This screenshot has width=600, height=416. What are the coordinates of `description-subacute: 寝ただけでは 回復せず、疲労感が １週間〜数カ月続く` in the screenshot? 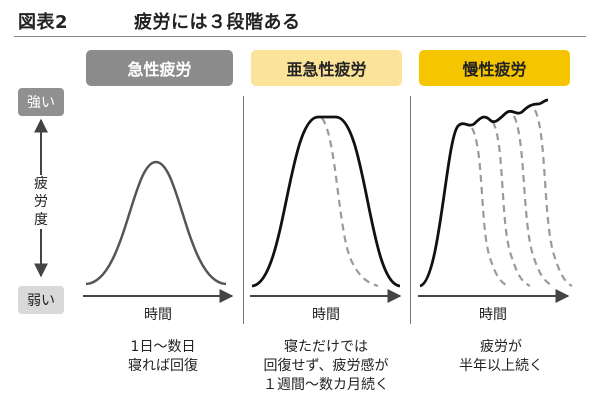 It's located at (326, 366).